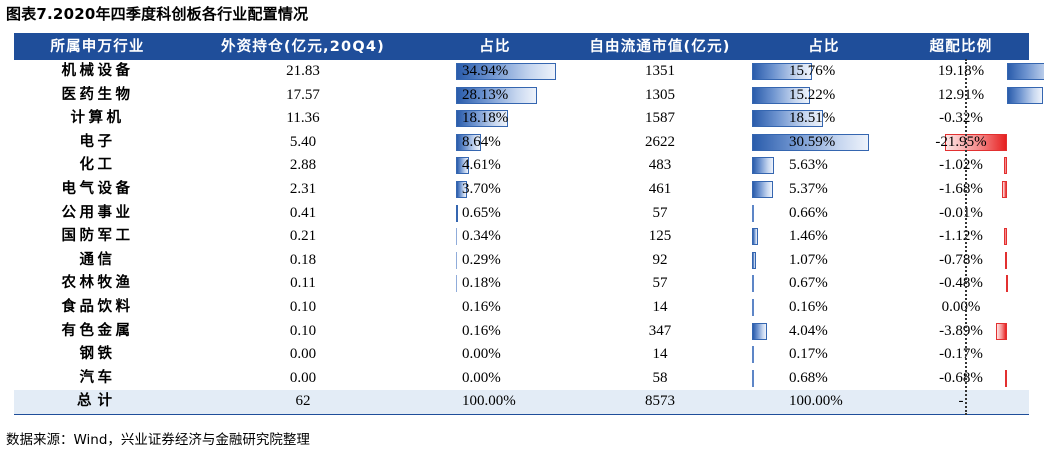  I want to click on share-value: 8.64%, so click(481, 141).